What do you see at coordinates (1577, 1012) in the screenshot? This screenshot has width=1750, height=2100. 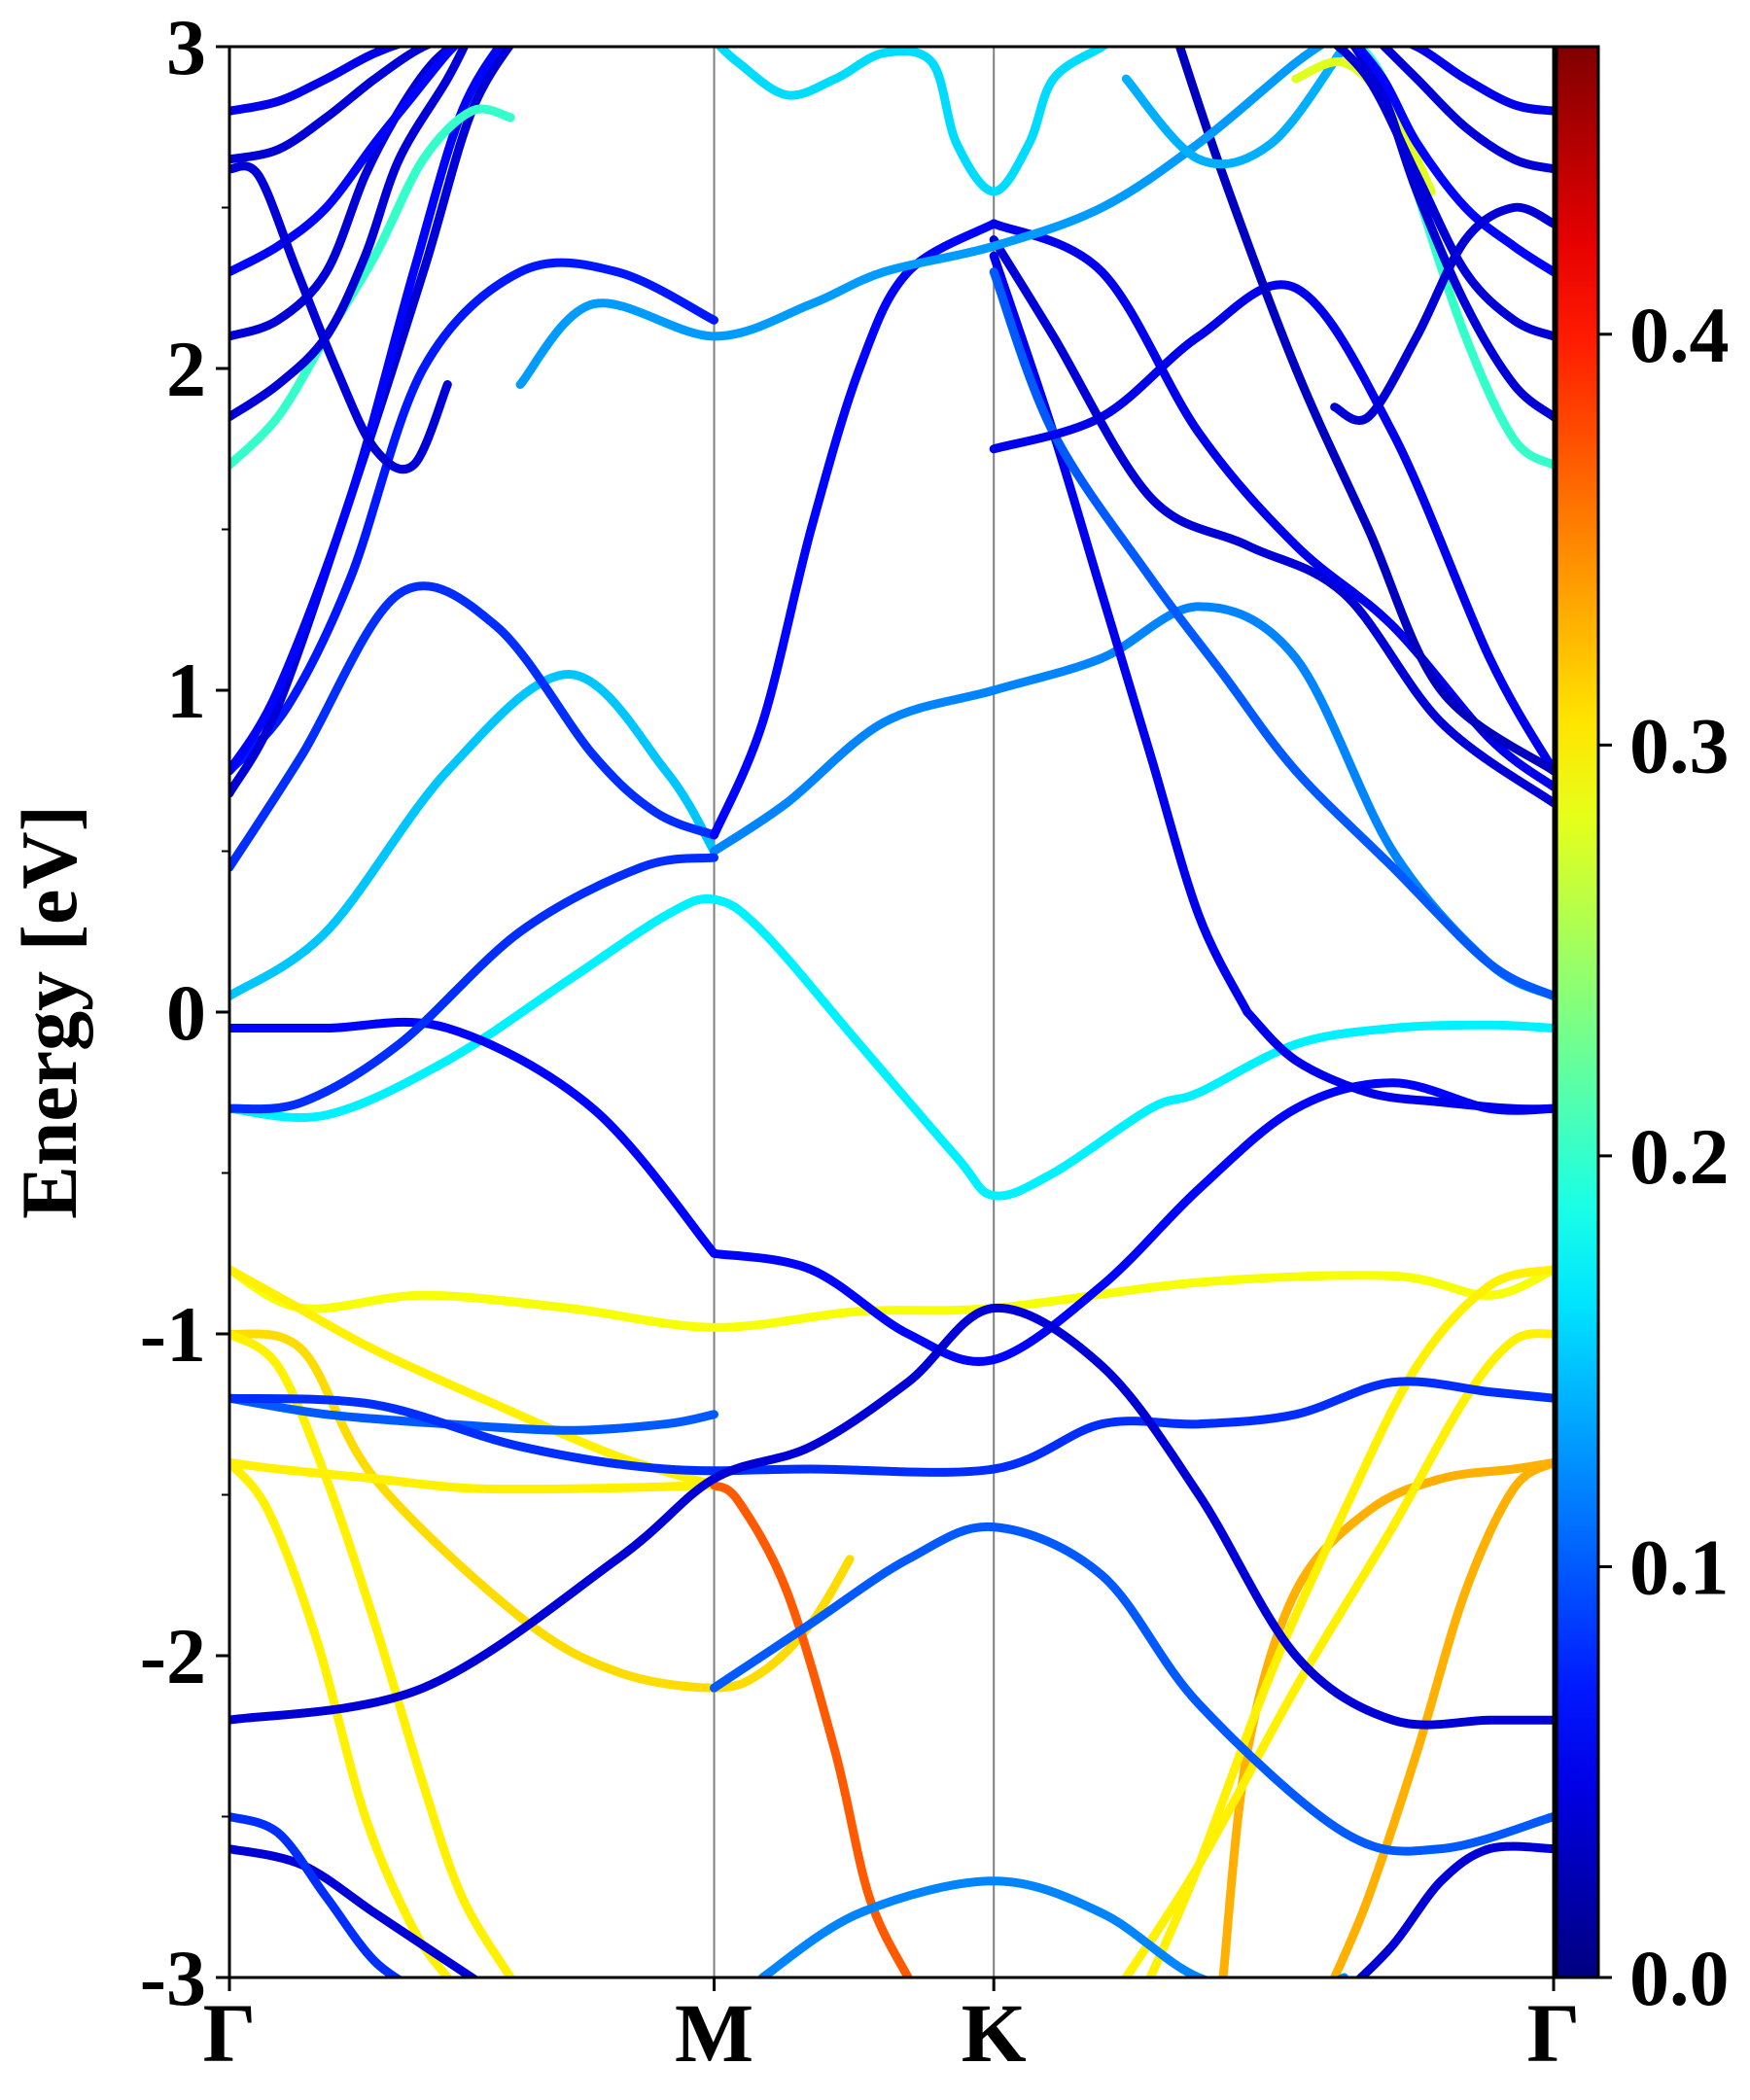 I see `colorbar-gradient` at bounding box center [1577, 1012].